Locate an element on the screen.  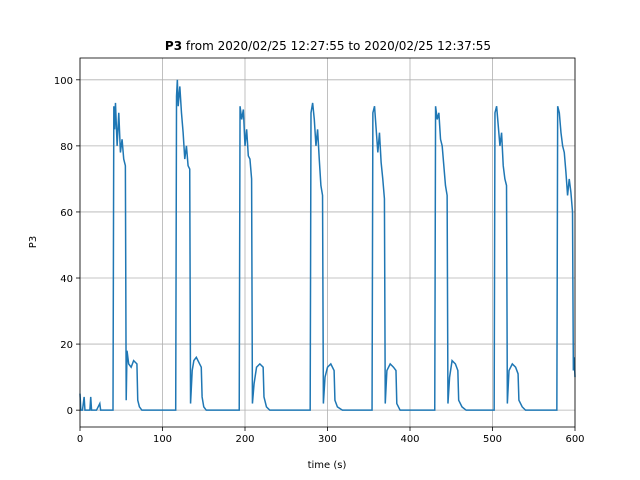
y-tick-label: 0 is located at coordinates (70, 411).